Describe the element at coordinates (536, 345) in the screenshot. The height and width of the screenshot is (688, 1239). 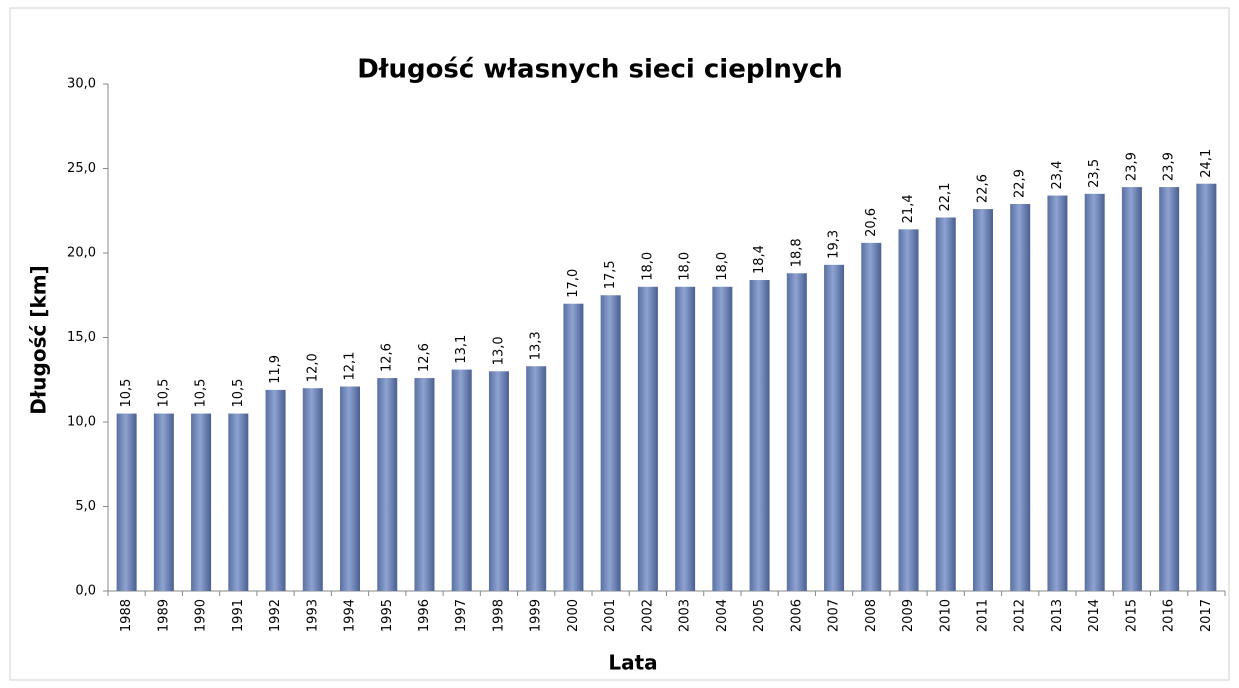
I see `value-label: 13,3` at that location.